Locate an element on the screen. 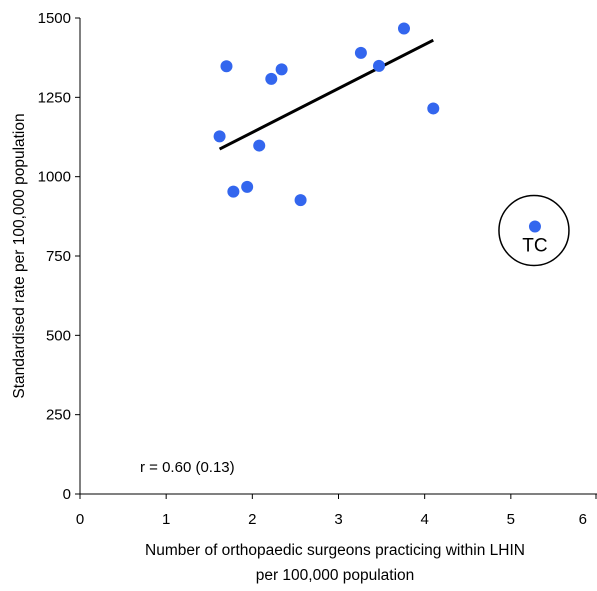 The image size is (597, 591). outlier-group: TC is located at coordinates (534, 230).